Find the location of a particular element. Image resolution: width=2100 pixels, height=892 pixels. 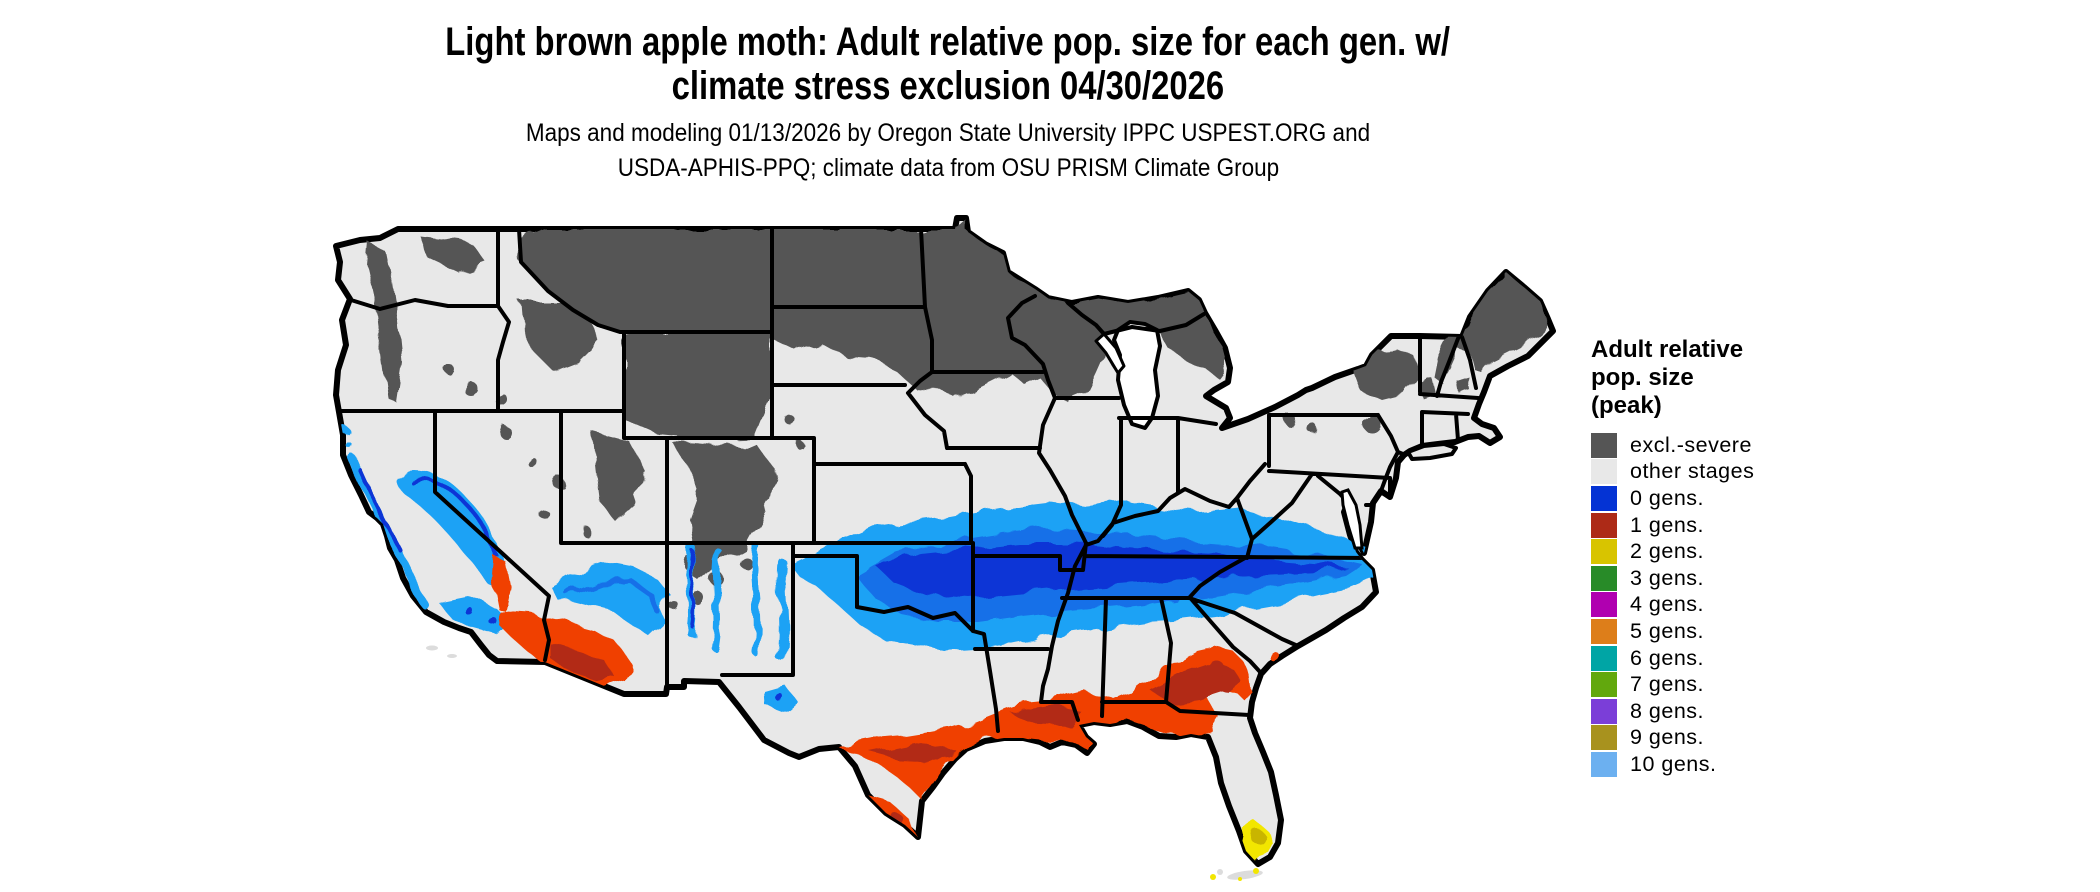

legend-label: 1 gens. is located at coordinates (1667, 524).